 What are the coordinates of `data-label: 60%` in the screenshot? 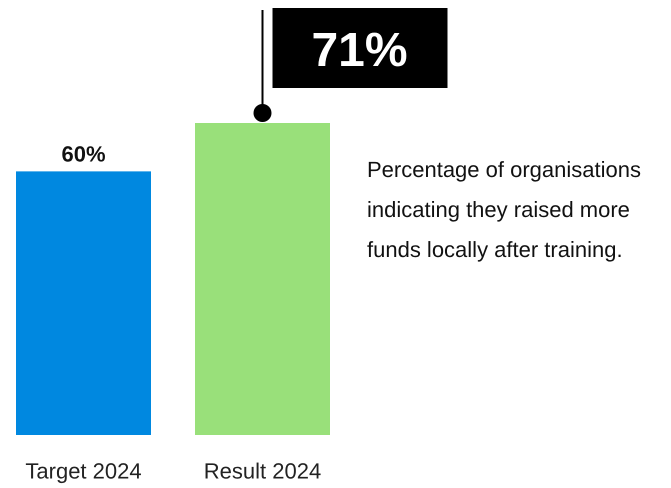 It's located at (83, 153).